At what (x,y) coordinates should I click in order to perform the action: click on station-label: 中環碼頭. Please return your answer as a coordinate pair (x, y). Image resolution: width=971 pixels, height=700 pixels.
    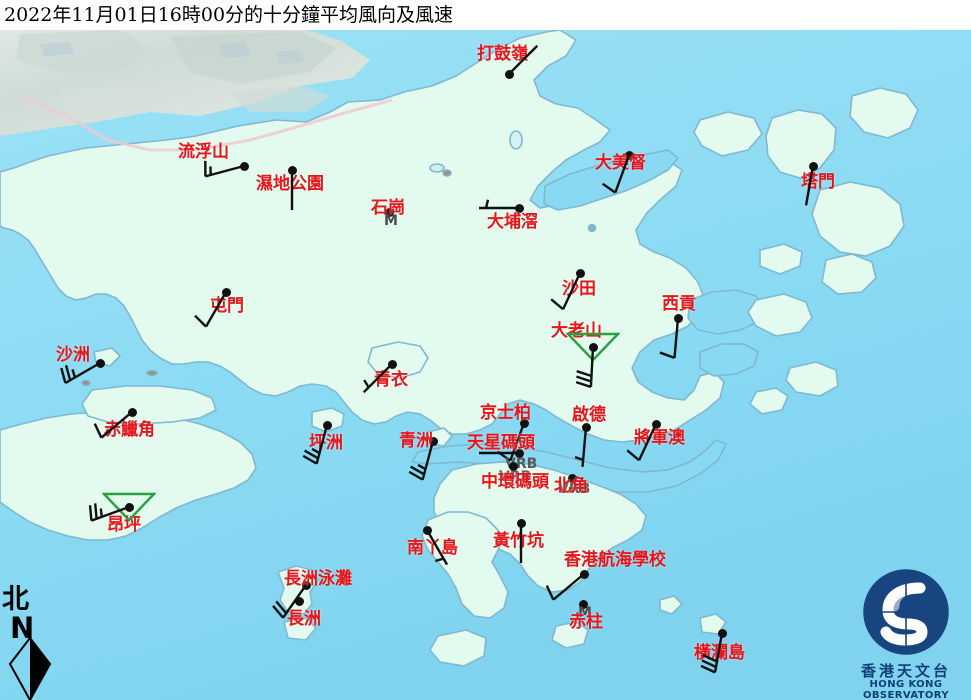
    Looking at the image, I should click on (515, 482).